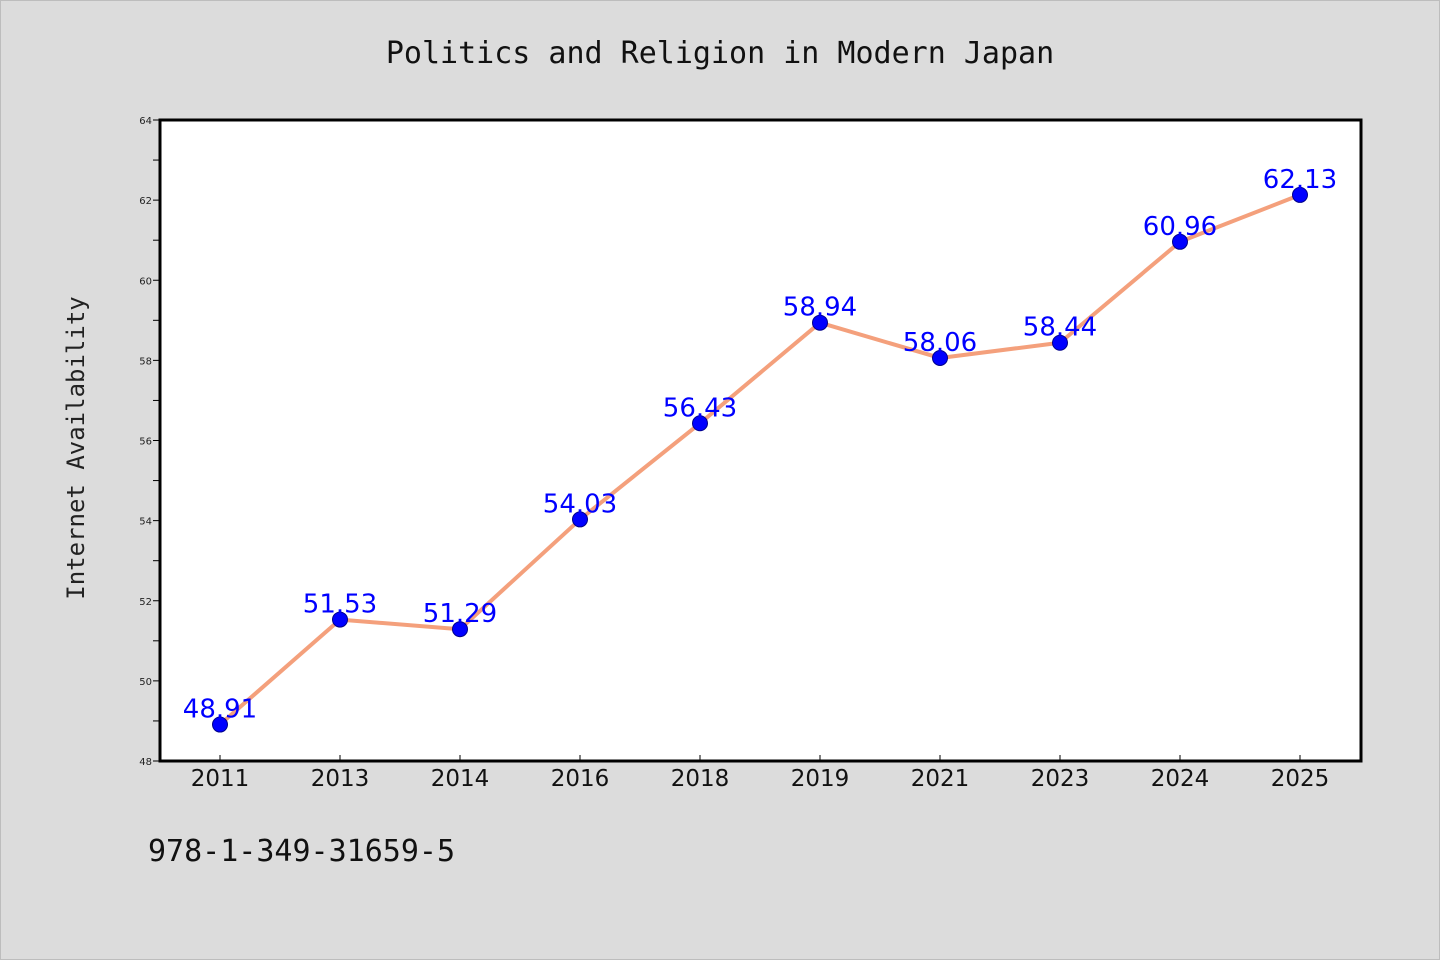 The image size is (1440, 960). I want to click on x-tick-label: 2023, so click(1060, 779).